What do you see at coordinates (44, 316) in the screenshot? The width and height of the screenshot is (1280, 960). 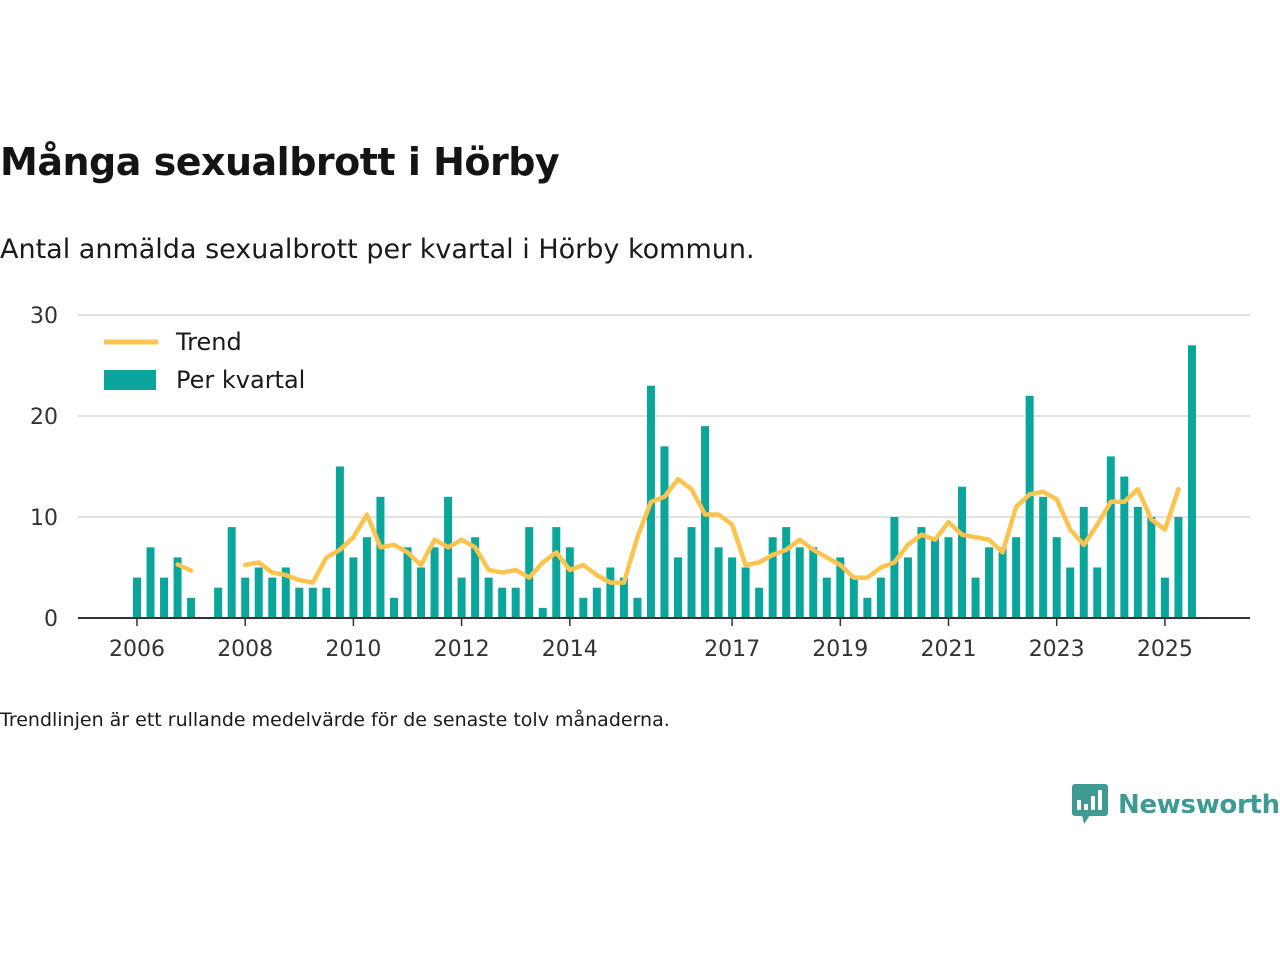 I see `y-tick-label: 30` at bounding box center [44, 316].